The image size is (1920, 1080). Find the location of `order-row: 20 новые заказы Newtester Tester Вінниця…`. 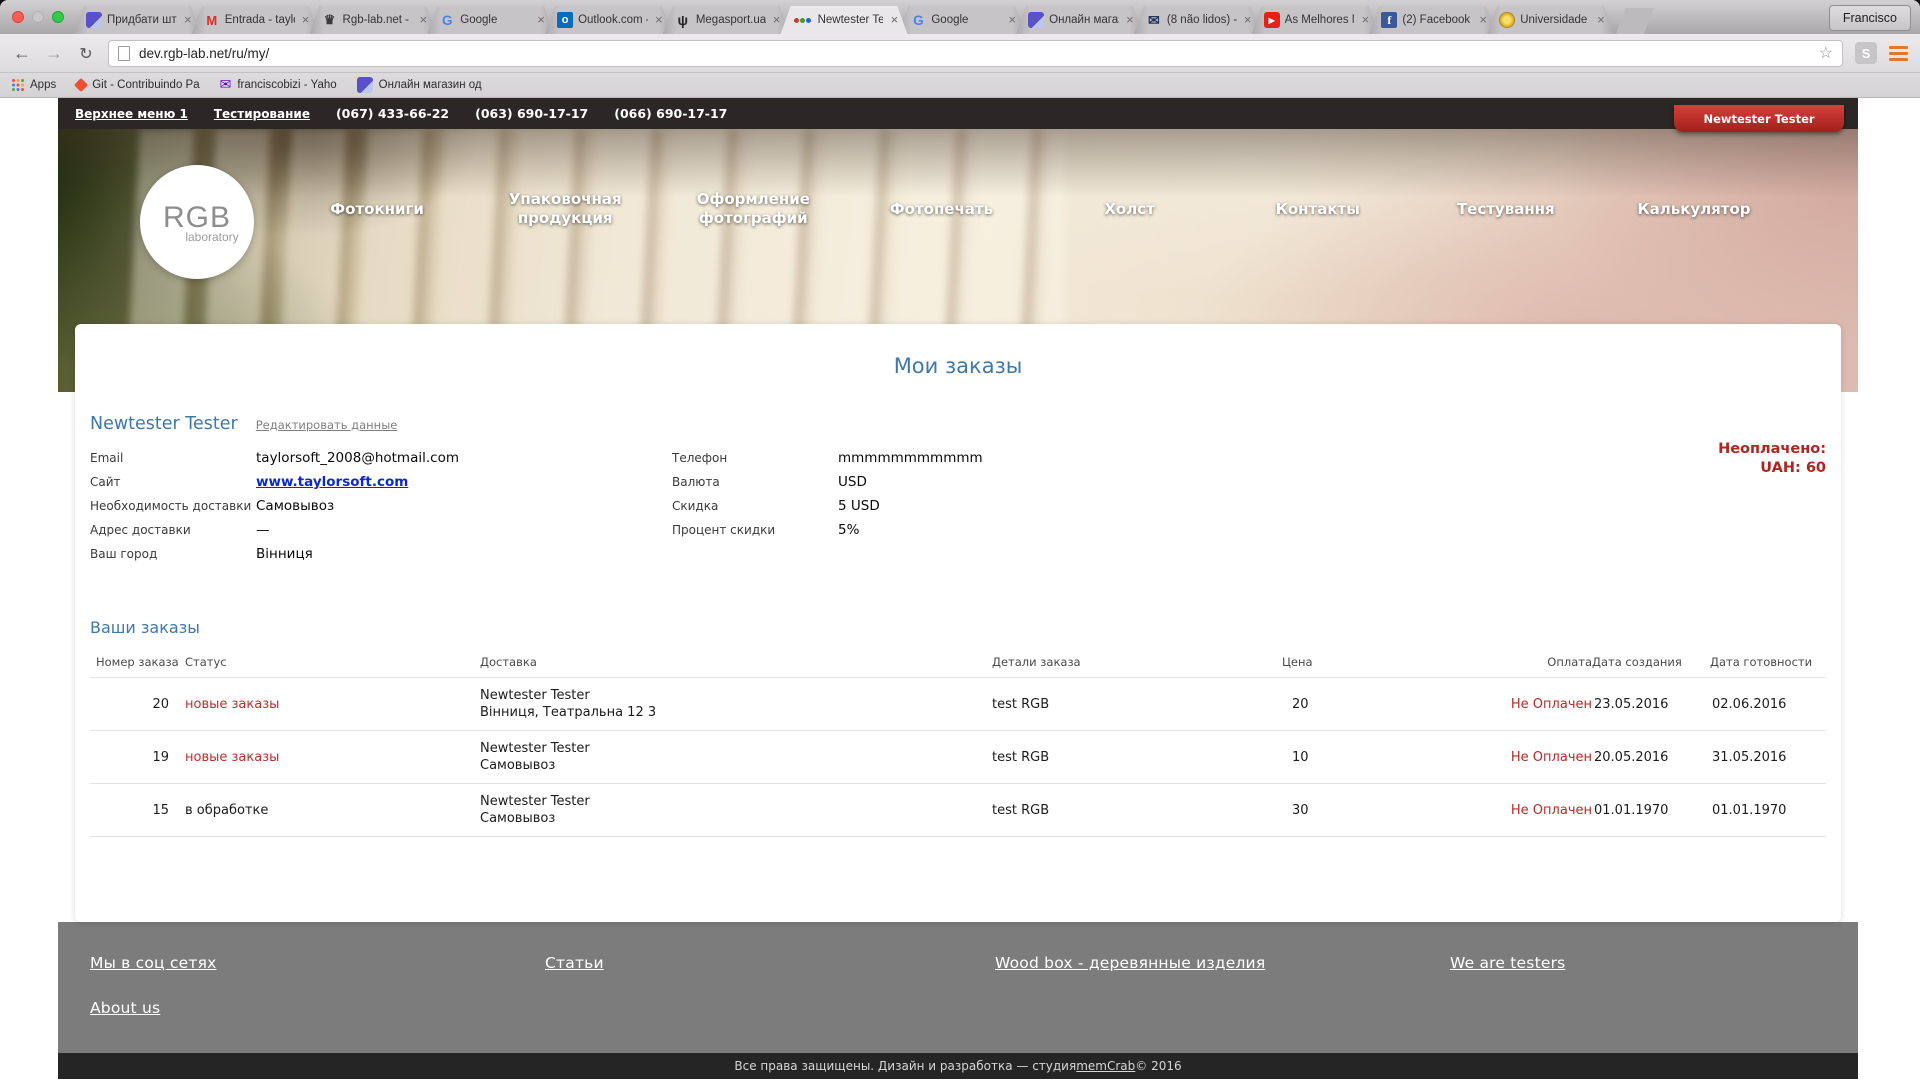

order-row: 20 новые заказы Newtester Tester Вінниця… is located at coordinates (958, 704).